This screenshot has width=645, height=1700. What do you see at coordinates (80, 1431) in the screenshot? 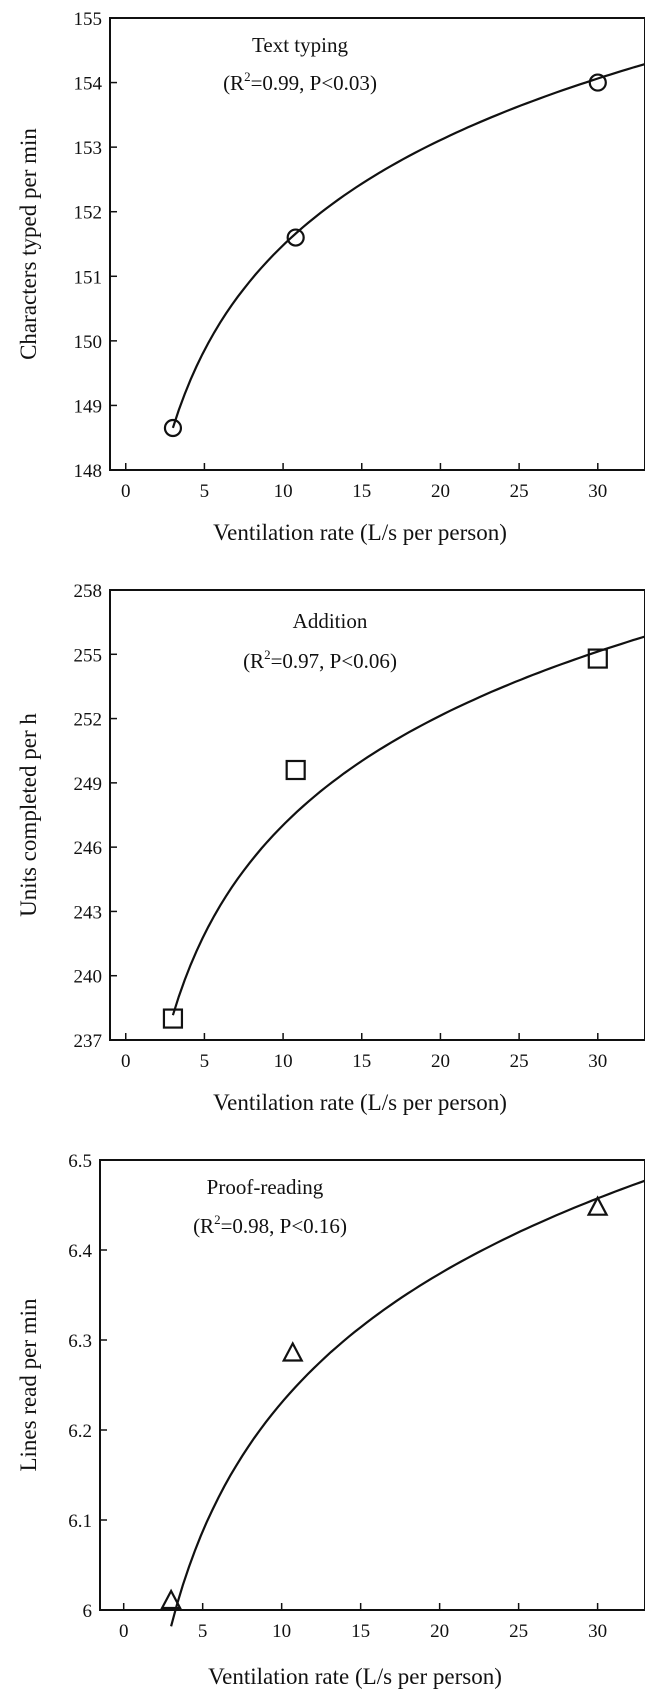
I see `y-tick-label: 6.2` at bounding box center [80, 1431].